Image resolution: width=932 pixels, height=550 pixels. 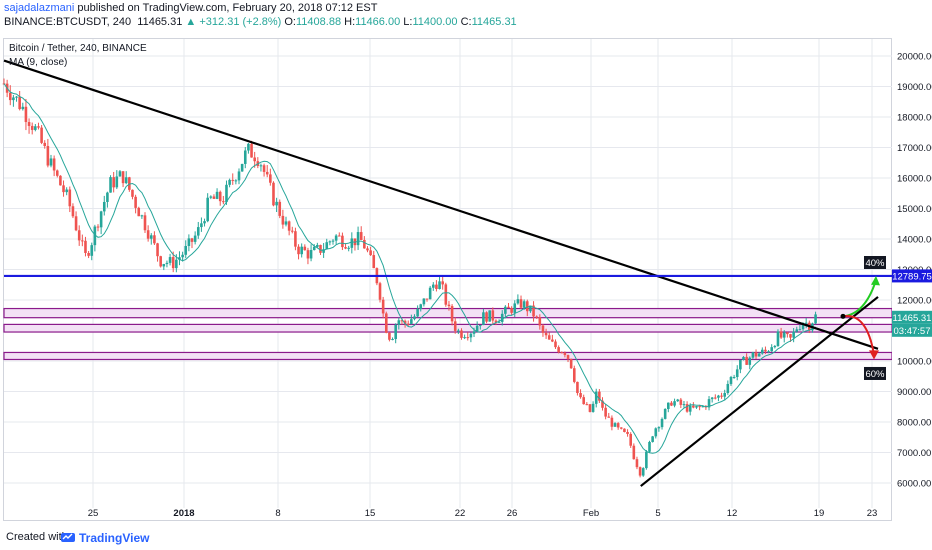 What do you see at coordinates (912, 276) in the screenshot?
I see `resistance-price-tag-bg` at bounding box center [912, 276].